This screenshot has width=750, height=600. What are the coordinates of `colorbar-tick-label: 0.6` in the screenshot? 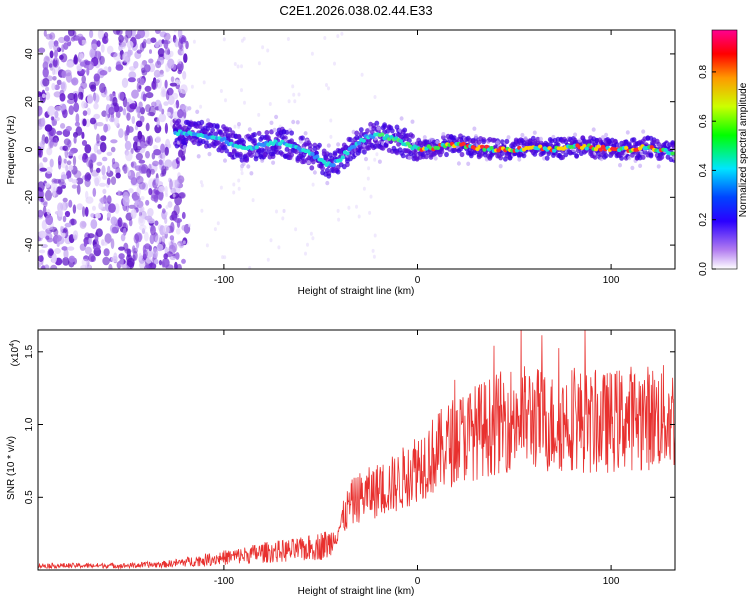 It's located at (703, 121).